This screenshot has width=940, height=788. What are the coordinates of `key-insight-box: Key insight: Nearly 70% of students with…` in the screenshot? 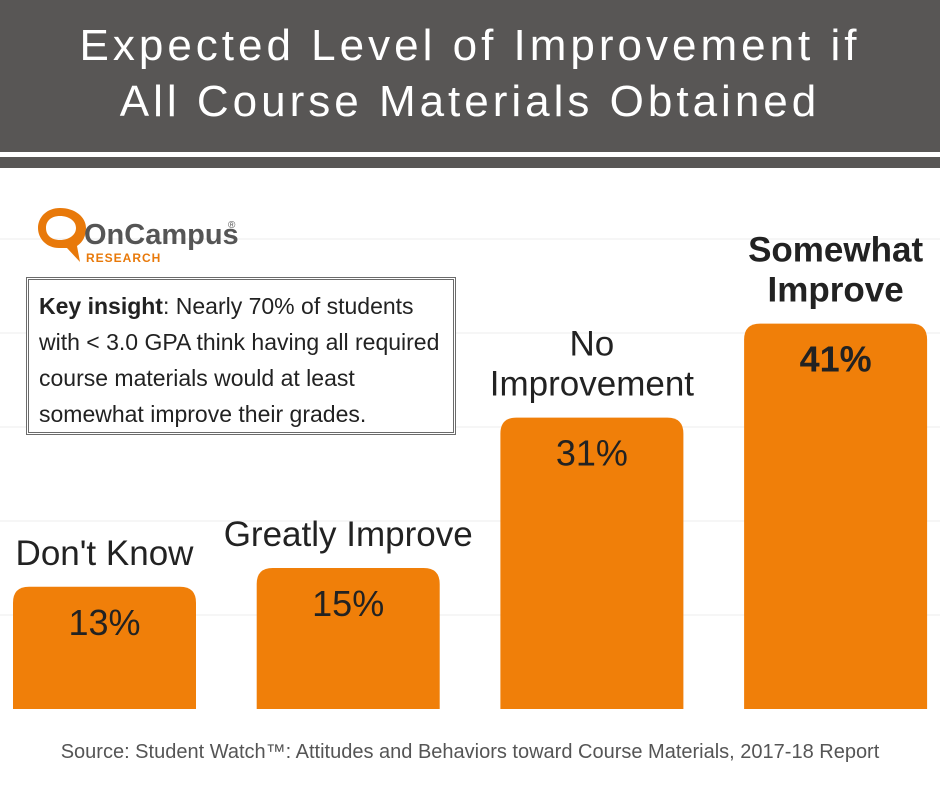 It's located at (241, 356).